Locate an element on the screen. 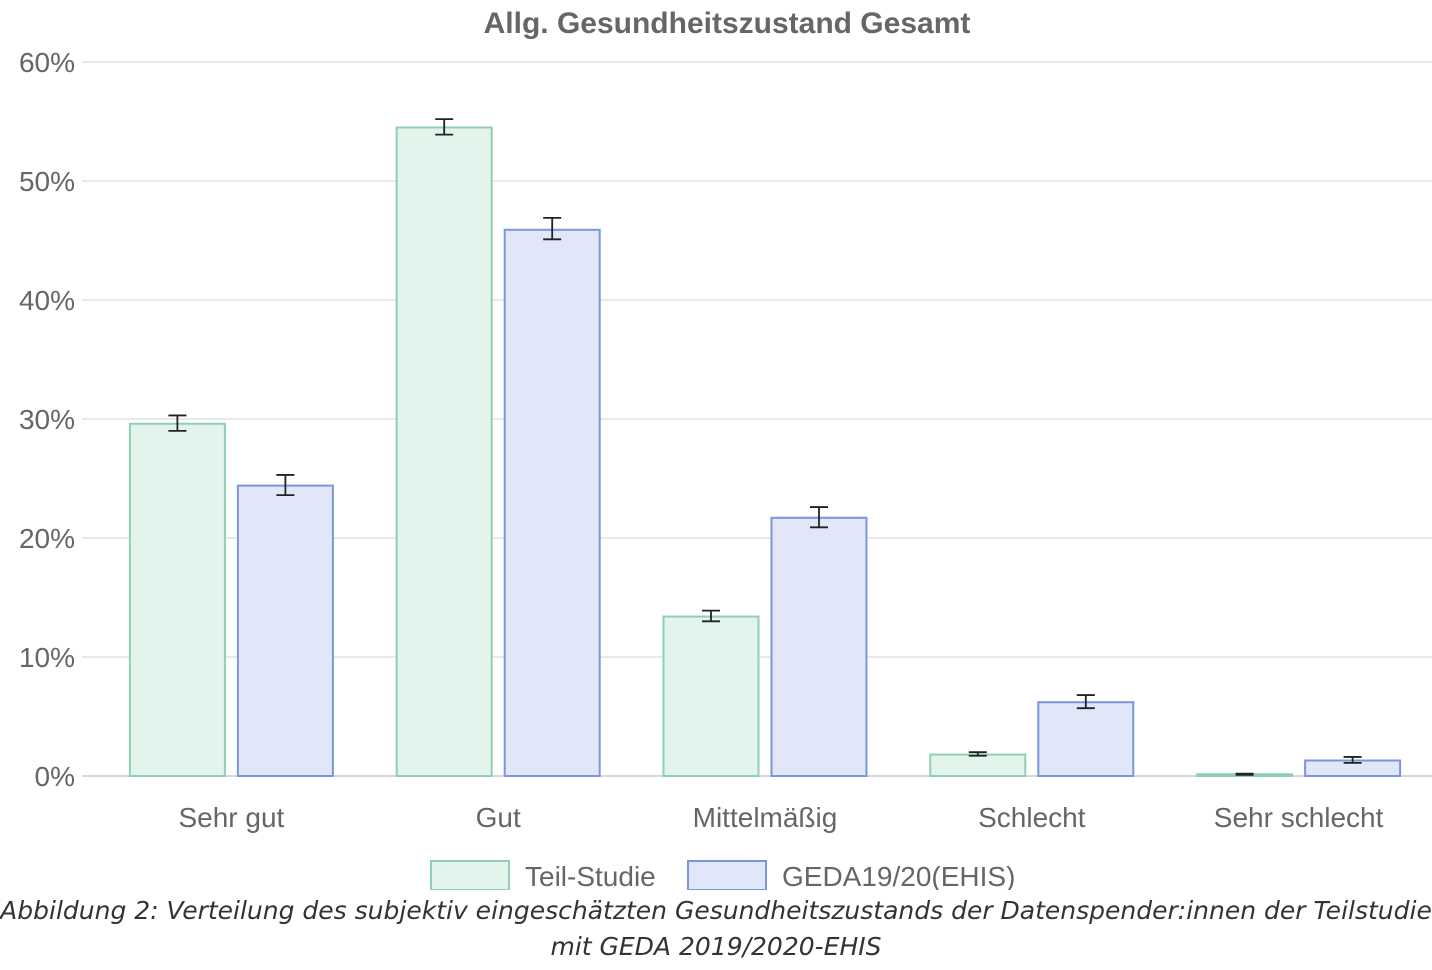 The image size is (1432, 970). y-tick-label: 40% is located at coordinates (47, 300).